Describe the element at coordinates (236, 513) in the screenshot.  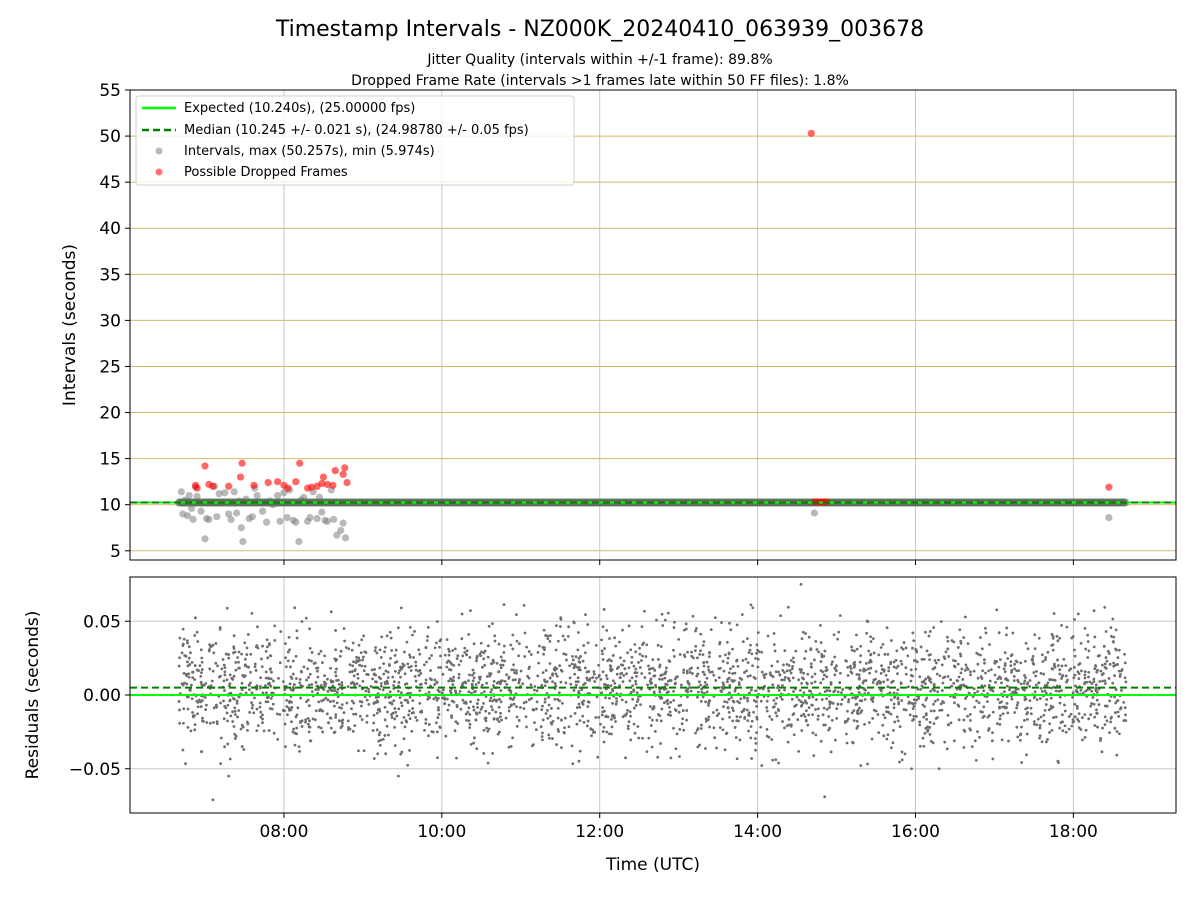
I see `interval-point` at that location.